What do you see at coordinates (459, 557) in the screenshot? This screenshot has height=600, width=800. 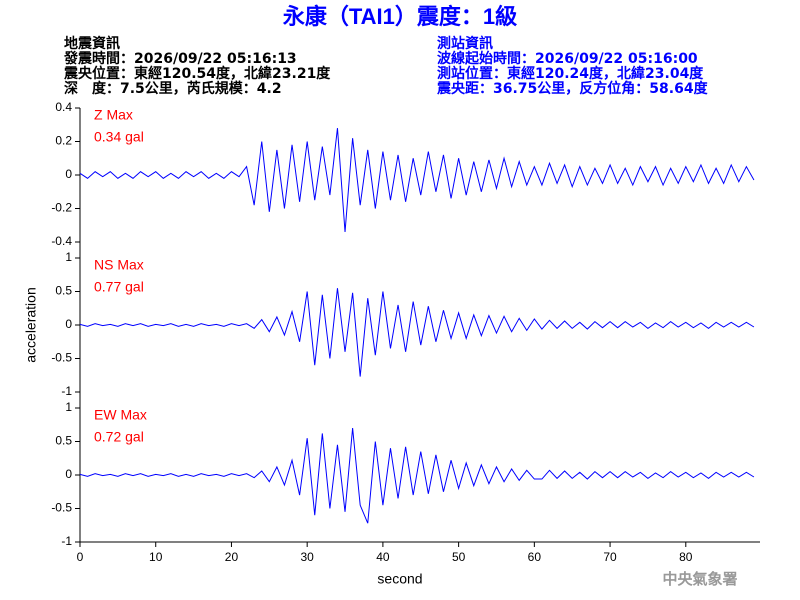 I see `x-tick-label: 50` at bounding box center [459, 557].